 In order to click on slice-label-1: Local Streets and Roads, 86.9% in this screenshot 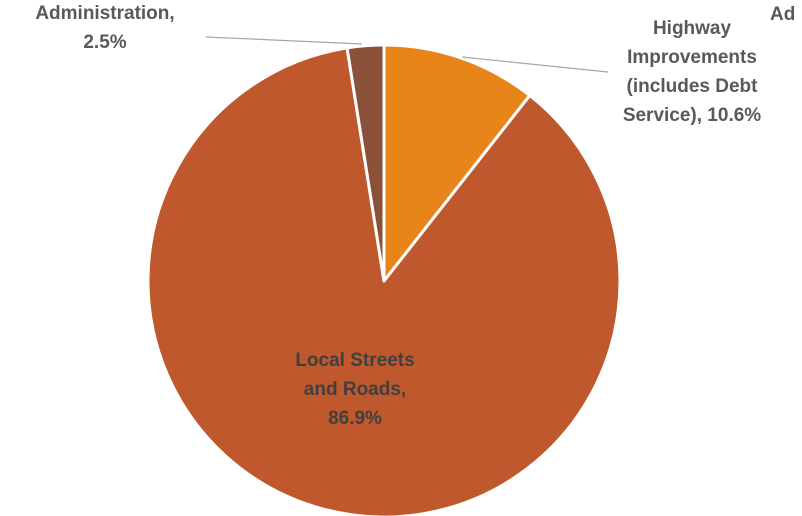, I will do `click(354, 389)`.